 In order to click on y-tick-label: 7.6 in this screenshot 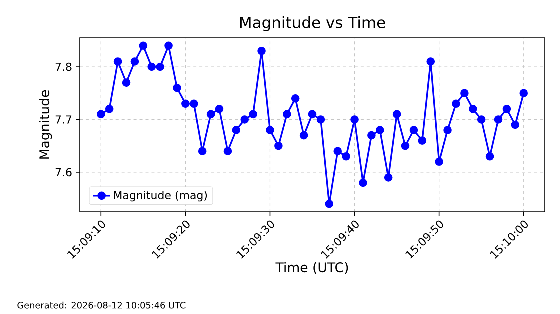, I will do `click(64, 172)`.